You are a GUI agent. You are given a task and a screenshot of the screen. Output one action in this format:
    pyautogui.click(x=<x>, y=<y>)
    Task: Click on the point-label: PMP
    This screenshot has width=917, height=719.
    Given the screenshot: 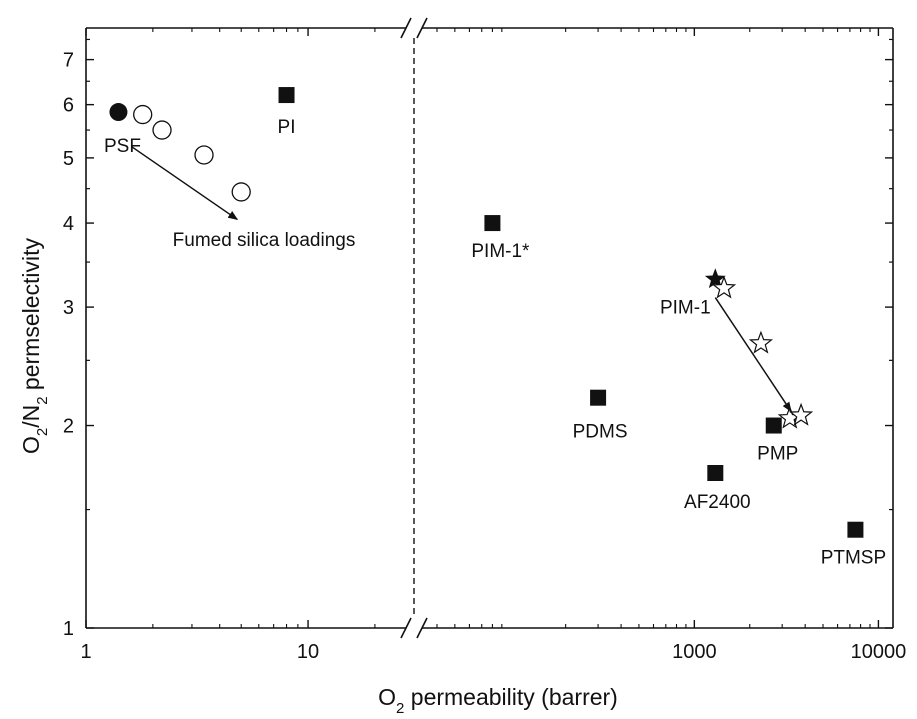 What is the action you would take?
    pyautogui.click(x=777, y=454)
    